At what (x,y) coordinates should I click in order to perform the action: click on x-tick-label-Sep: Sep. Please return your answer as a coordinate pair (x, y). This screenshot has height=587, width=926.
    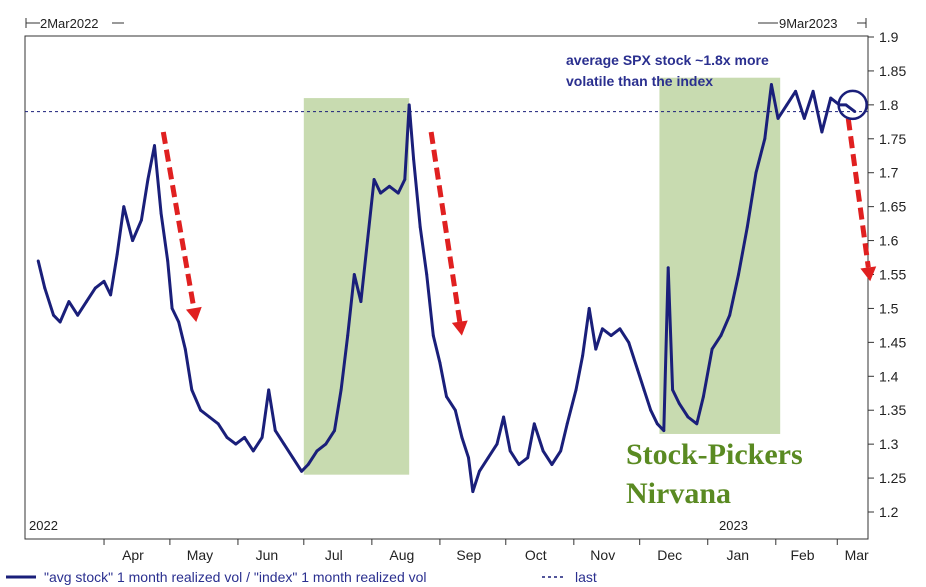
    Looking at the image, I should click on (468, 555).